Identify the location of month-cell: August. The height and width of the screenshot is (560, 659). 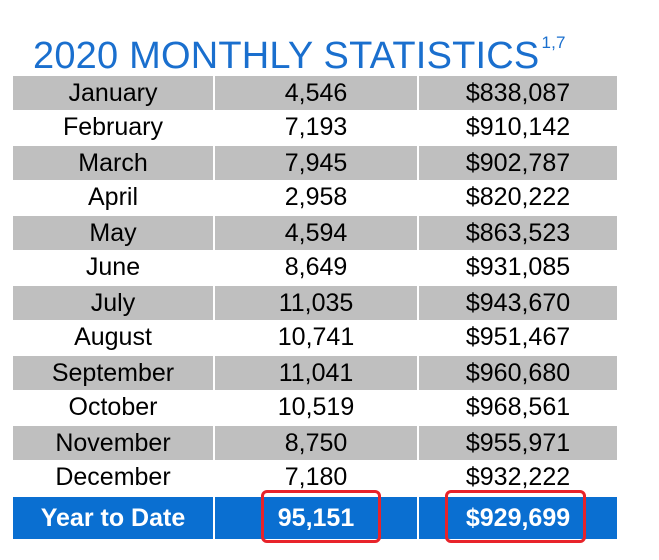
(113, 337).